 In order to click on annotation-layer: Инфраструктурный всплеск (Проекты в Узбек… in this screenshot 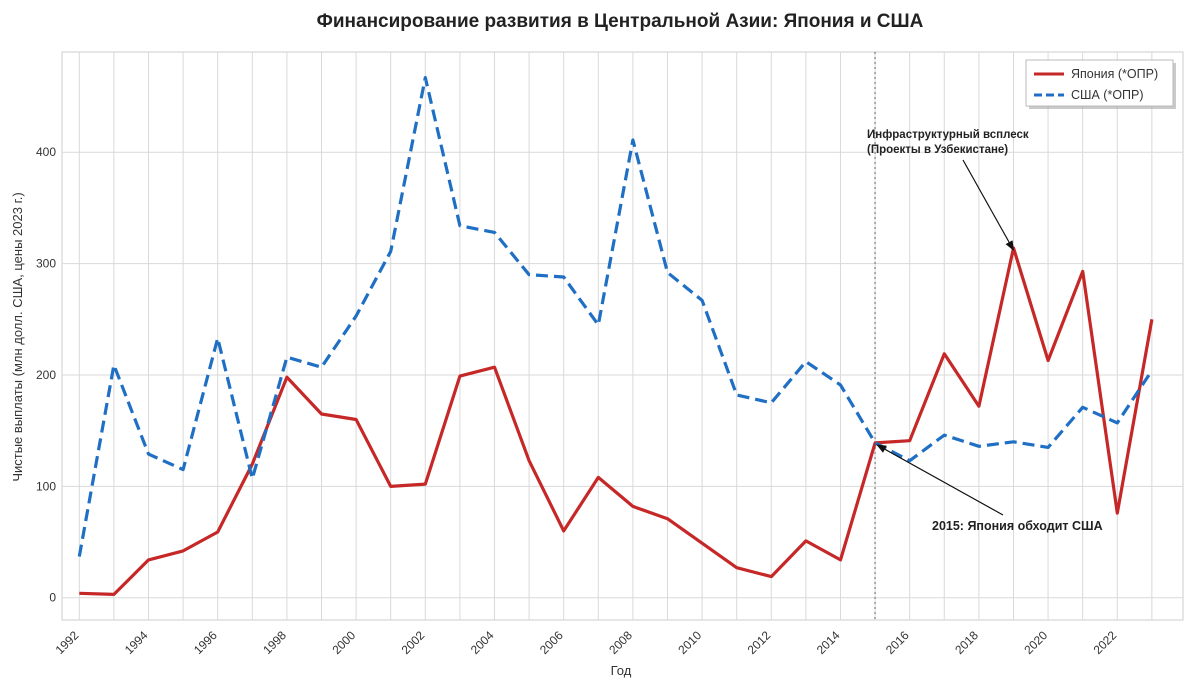, I will do `click(985, 331)`.